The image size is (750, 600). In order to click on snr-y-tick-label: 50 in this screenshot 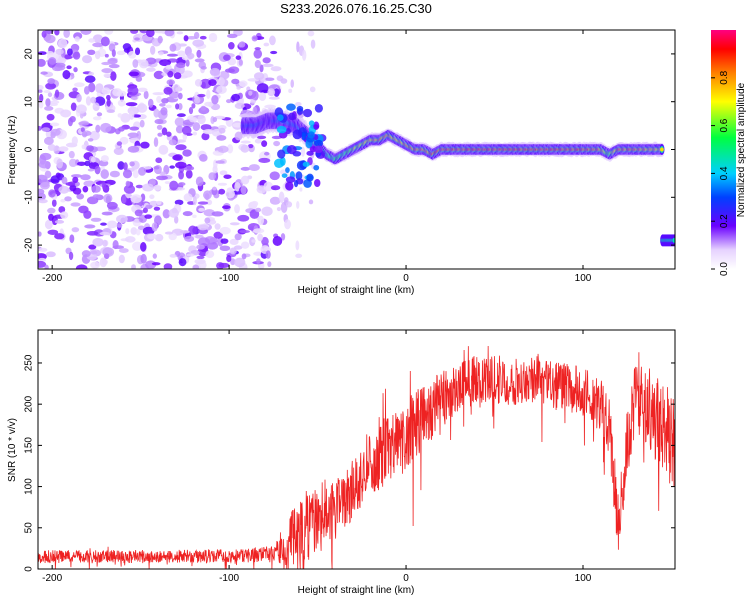, I will do `click(29, 528)`.